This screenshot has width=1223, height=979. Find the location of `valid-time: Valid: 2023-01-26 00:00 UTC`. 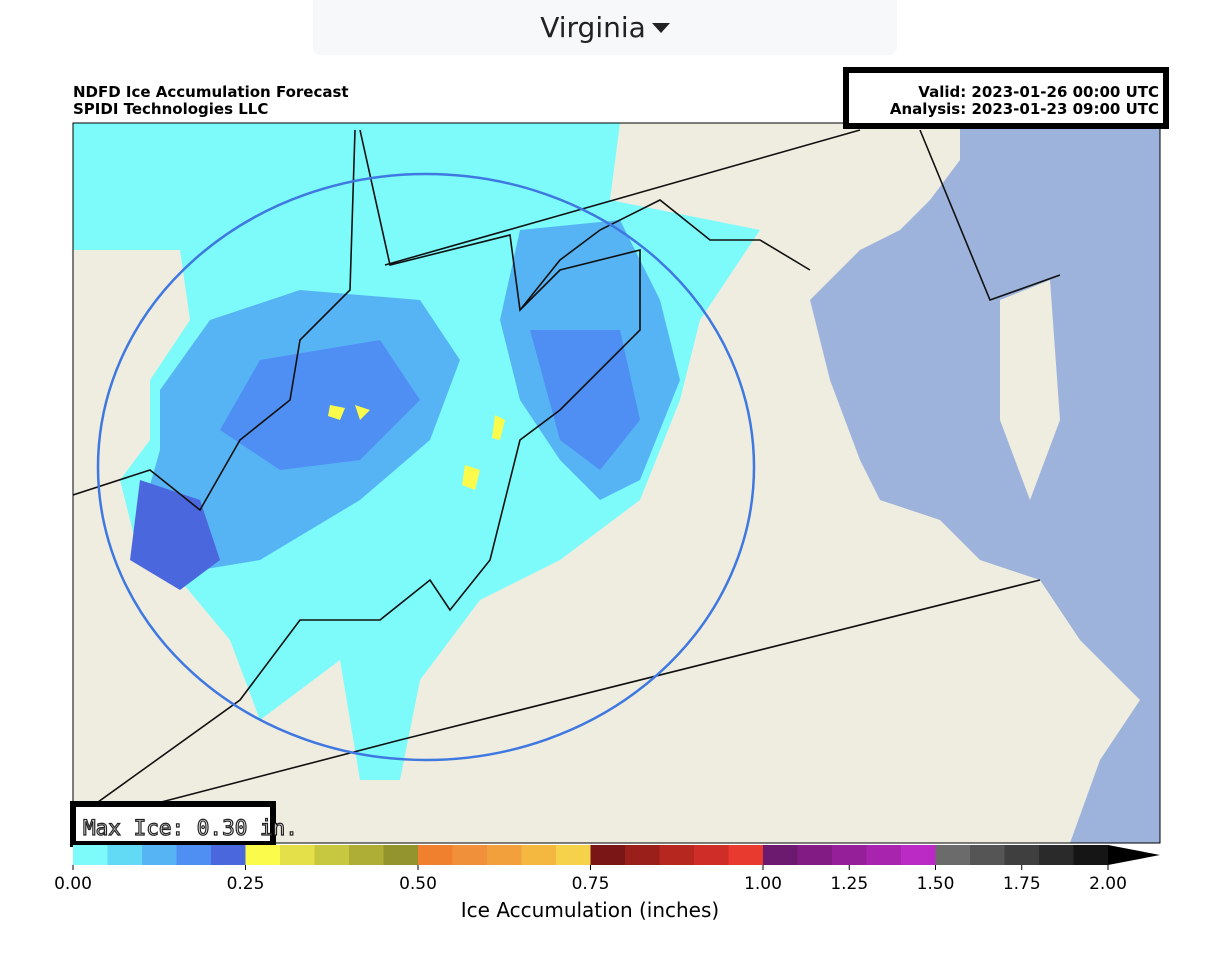

valid-time: Valid: 2023-01-26 00:00 UTC is located at coordinates (1038, 92).